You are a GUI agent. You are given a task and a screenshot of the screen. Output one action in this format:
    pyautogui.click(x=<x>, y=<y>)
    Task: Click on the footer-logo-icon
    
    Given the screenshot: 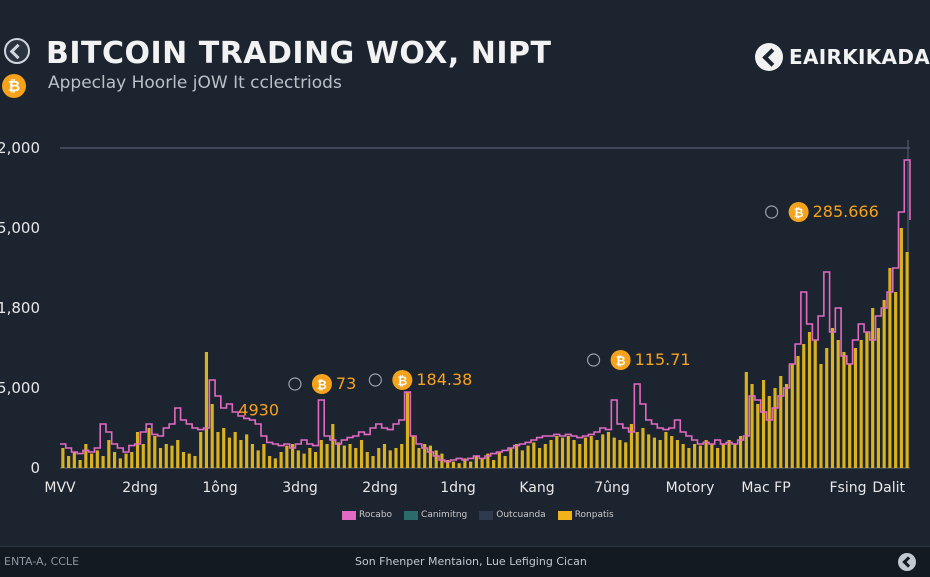 What is the action you would take?
    pyautogui.click(x=907, y=562)
    